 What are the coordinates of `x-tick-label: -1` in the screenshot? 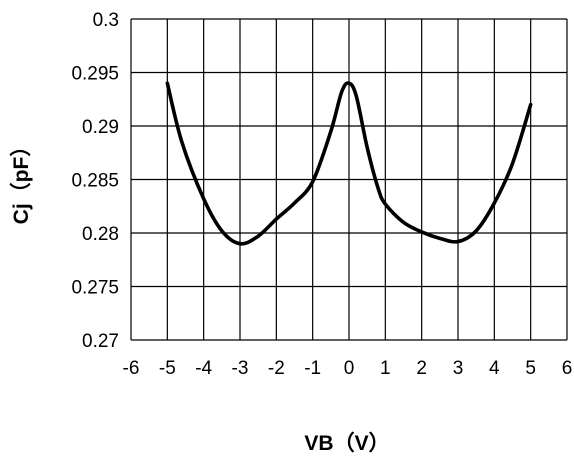 It's located at (312, 368).